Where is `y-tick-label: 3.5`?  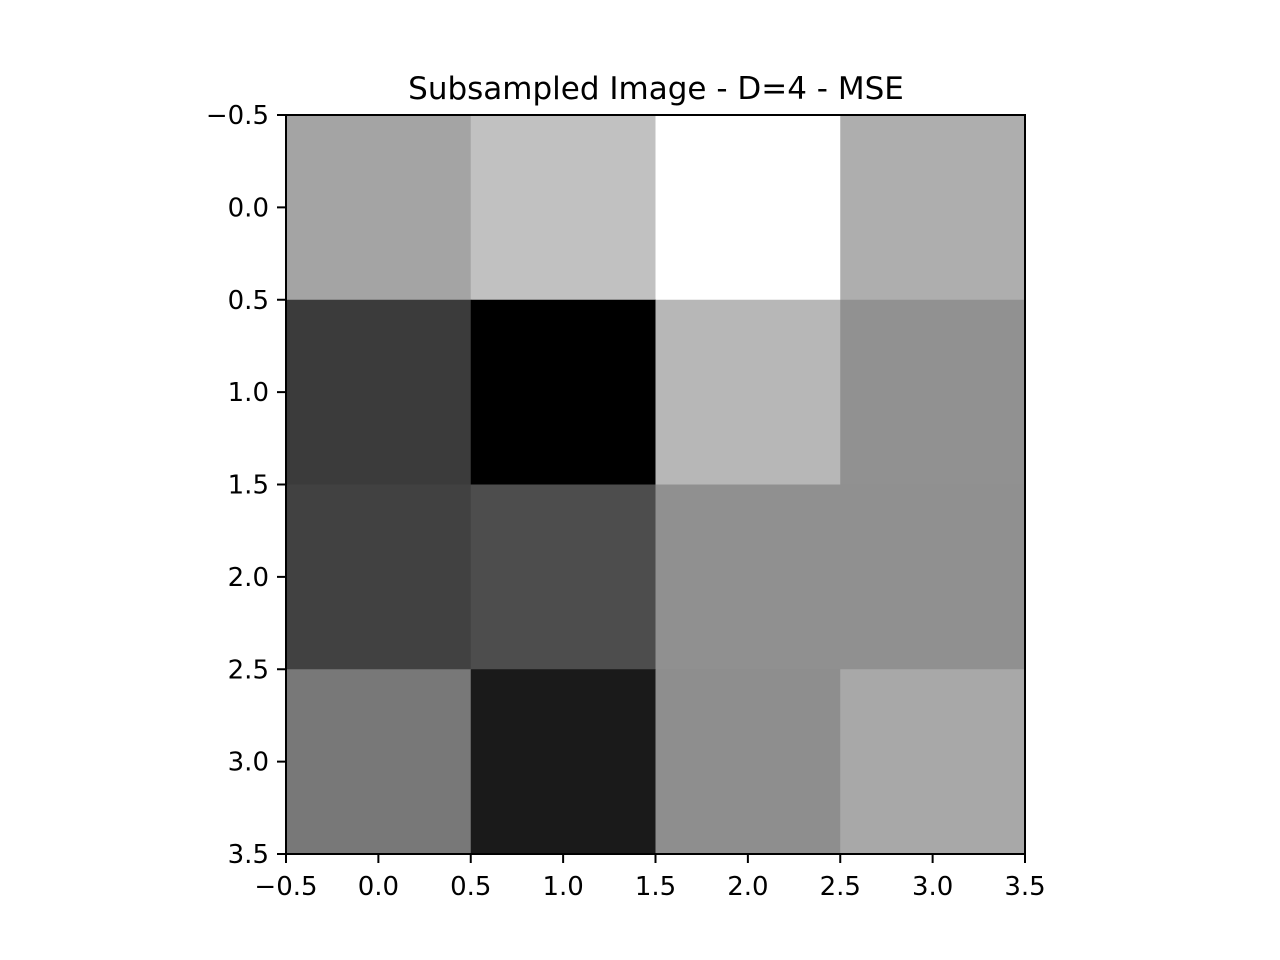
y-tick-label: 3.5 is located at coordinates (248, 855).